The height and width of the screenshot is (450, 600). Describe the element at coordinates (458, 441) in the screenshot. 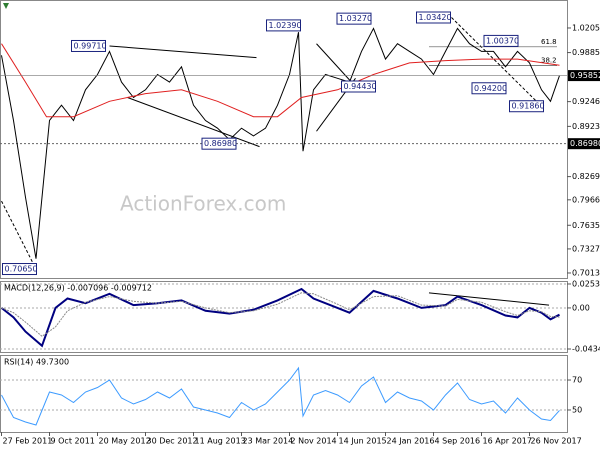

I see `x-tick-label: 4 Sep 2016` at that location.